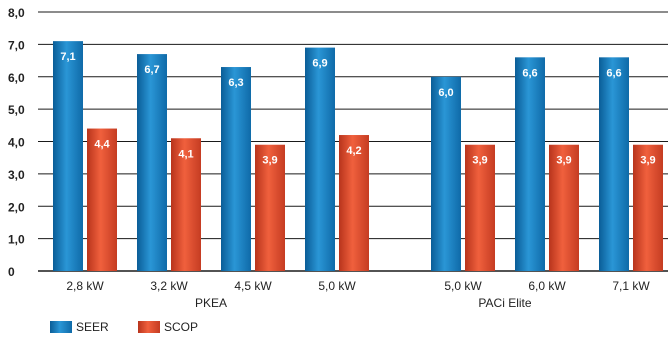  I want to click on y-tick-label: 0, so click(11, 272).